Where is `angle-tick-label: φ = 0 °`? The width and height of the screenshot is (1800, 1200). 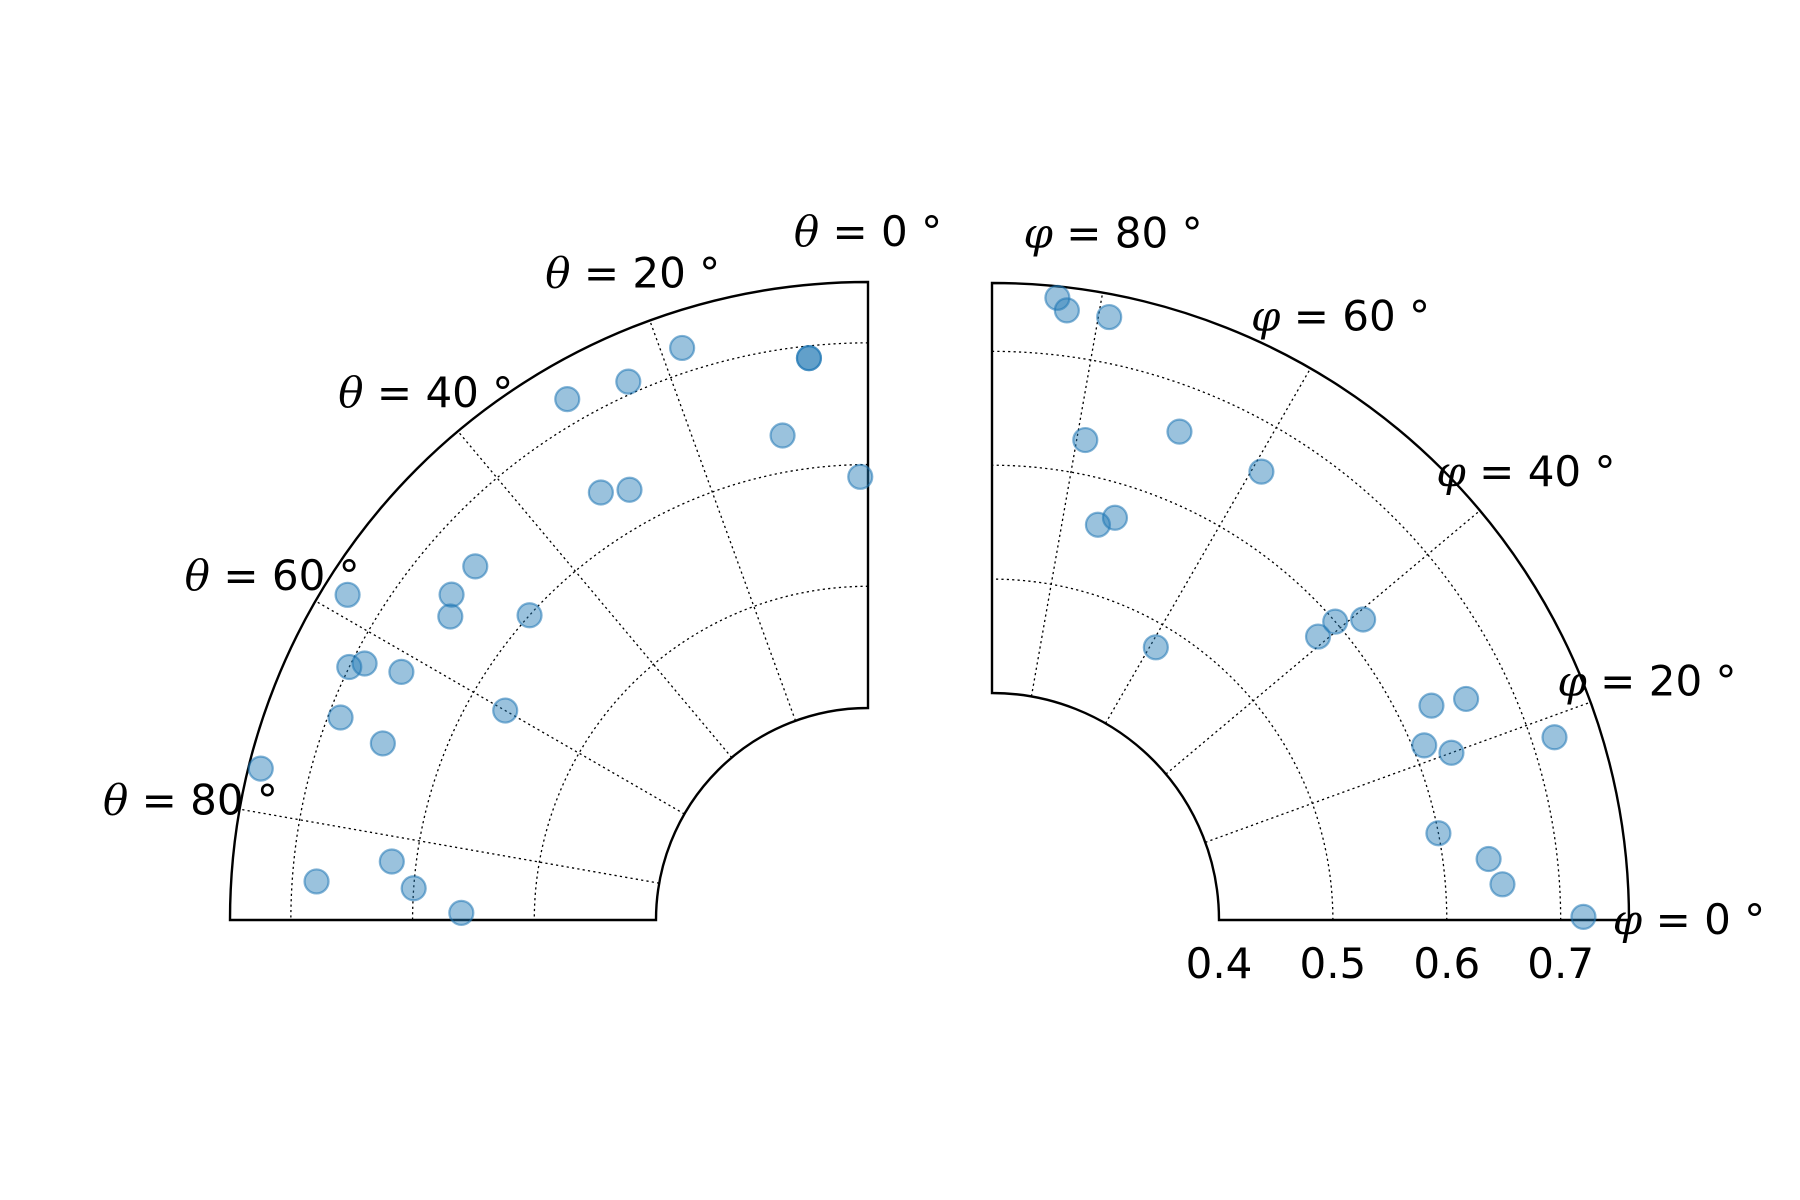
angle-tick-label: φ = 0 ° is located at coordinates (1689, 919).